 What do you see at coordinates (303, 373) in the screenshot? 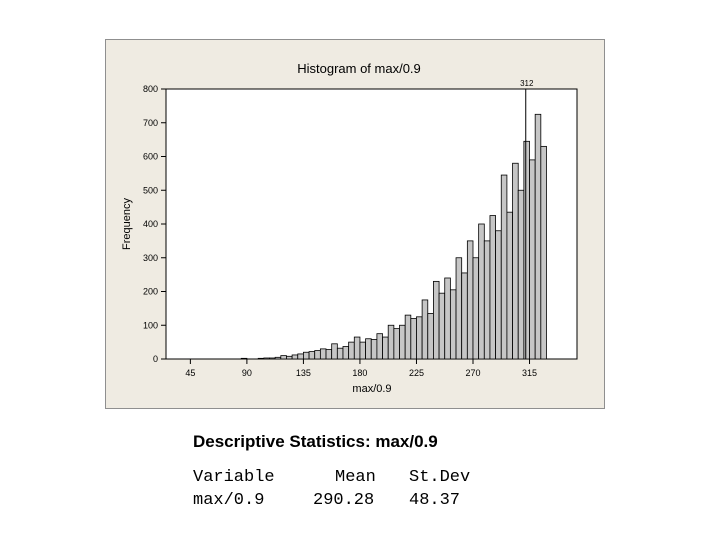
I see `x-tick-label: 135` at bounding box center [303, 373].